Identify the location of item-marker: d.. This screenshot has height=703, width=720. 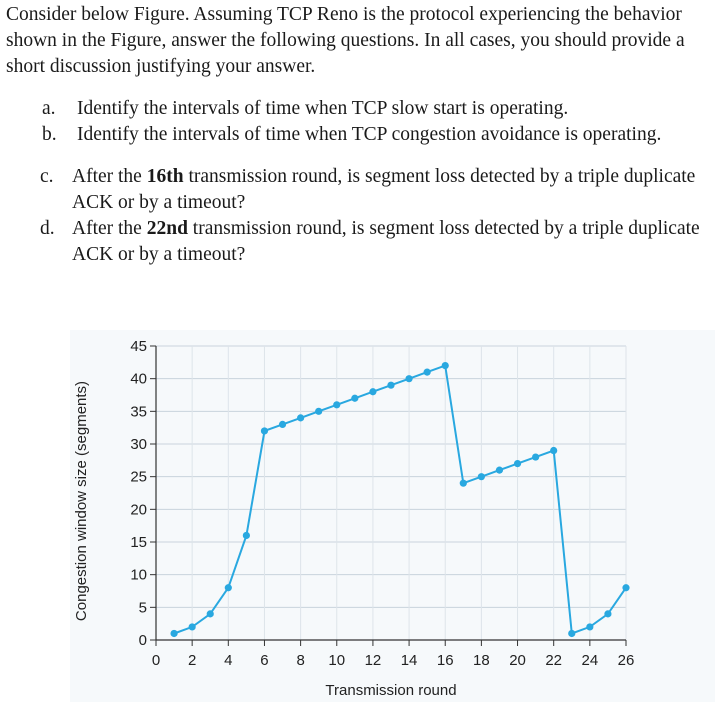
(47, 228).